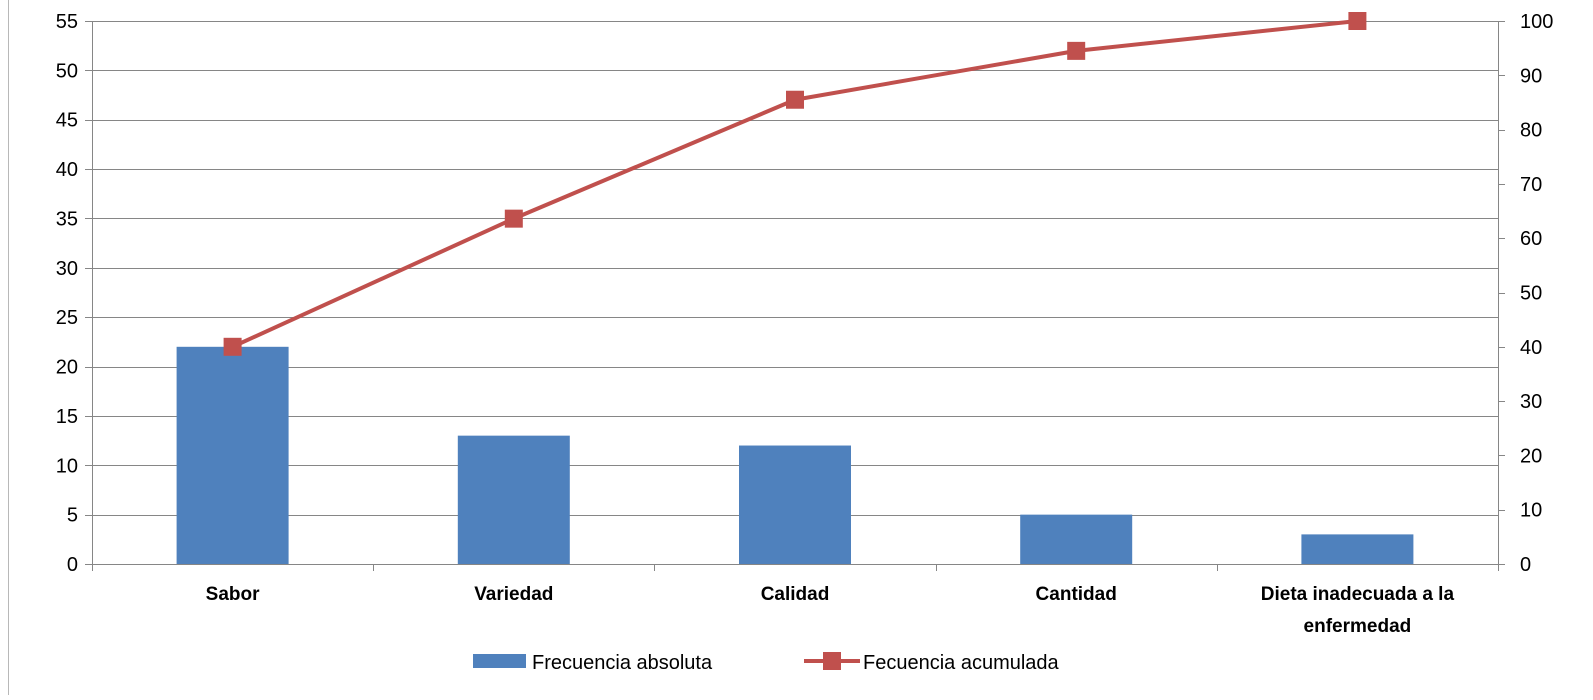 The height and width of the screenshot is (700, 1593). Describe the element at coordinates (67, 466) in the screenshot. I see `left-tick-label: 10` at that location.